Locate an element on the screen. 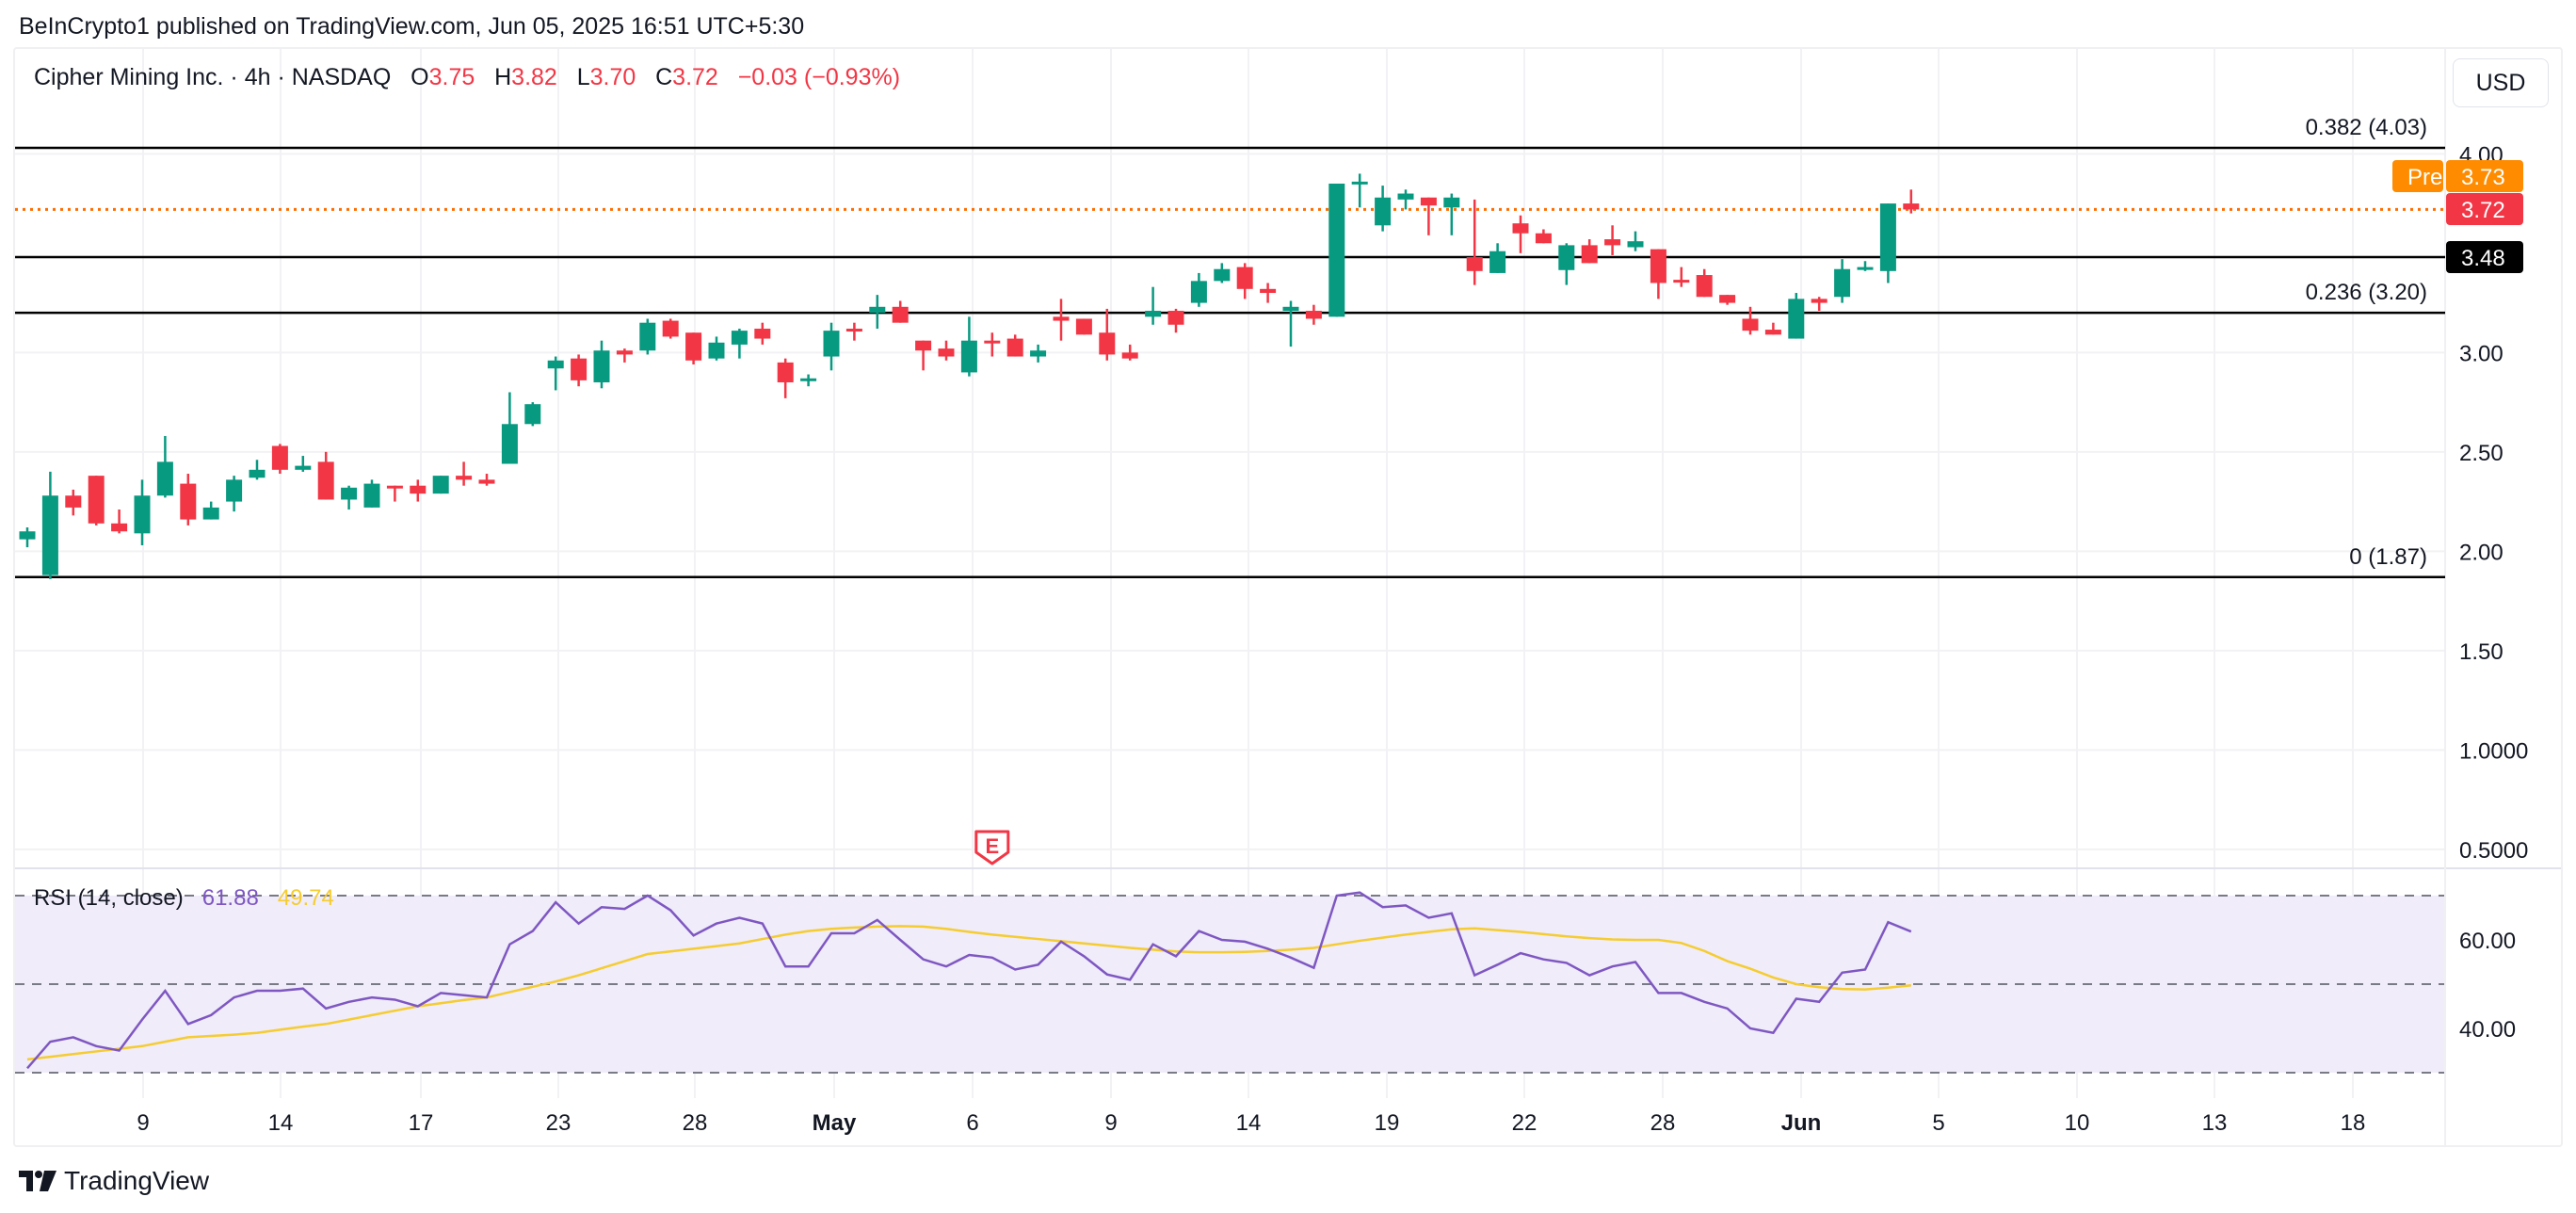  change-value: −0.03 (−0.93%) is located at coordinates (819, 77).